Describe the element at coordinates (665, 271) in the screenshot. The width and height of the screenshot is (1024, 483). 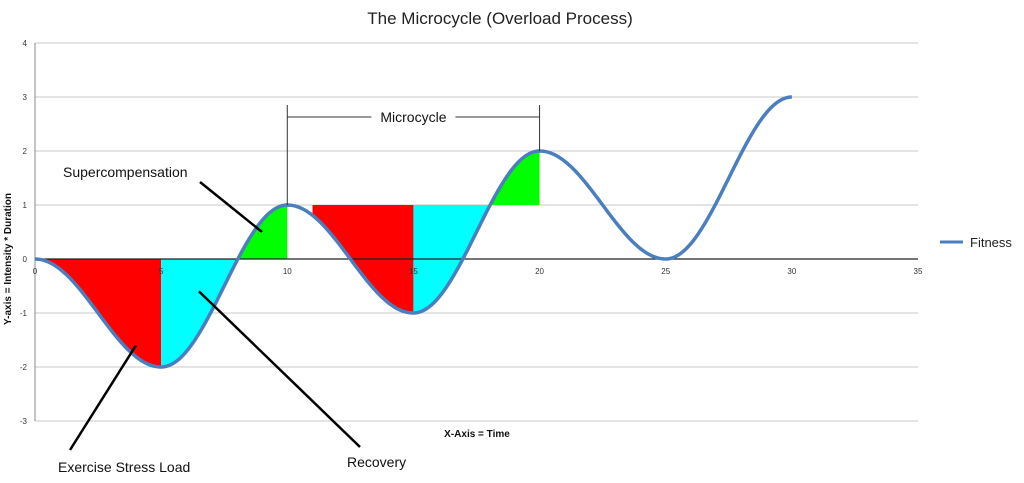
I see `x-tick-label: 25` at that location.